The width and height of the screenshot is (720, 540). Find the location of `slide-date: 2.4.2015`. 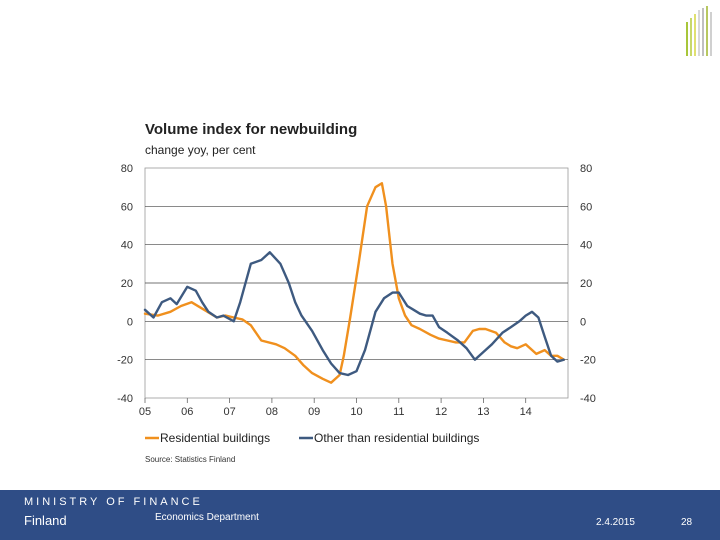

slide-date: 2.4.2015 is located at coordinates (615, 522).